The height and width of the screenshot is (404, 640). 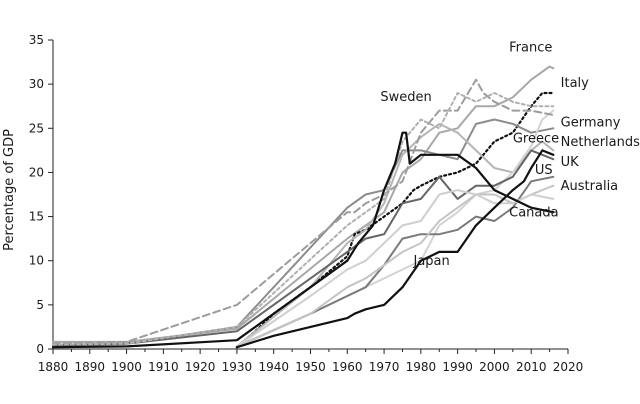 What do you see at coordinates (40, 349) in the screenshot?
I see `y-tick-label: 0` at bounding box center [40, 349].